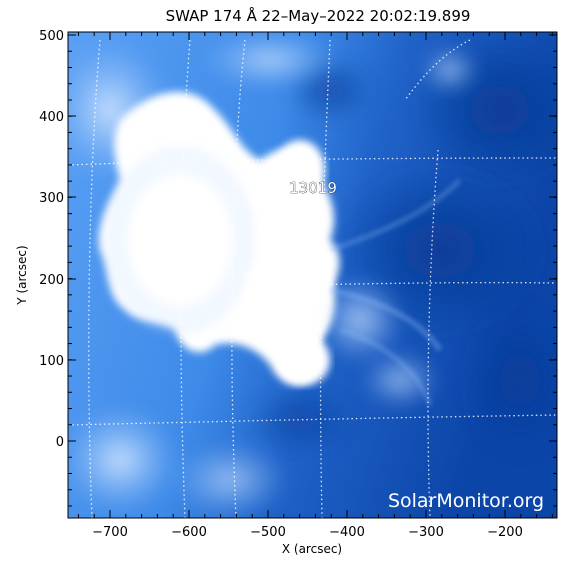 The height and width of the screenshot is (564, 564). What do you see at coordinates (426, 532) in the screenshot?
I see `x-tick-label: −300` at bounding box center [426, 532].